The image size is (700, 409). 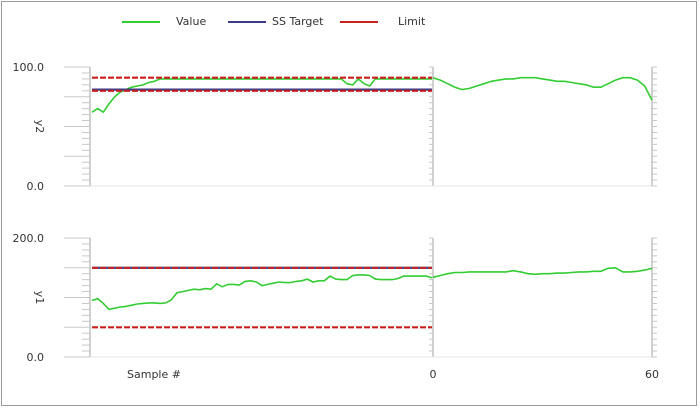 What do you see at coordinates (141, 22) in the screenshot?
I see `legend-swatch-value` at bounding box center [141, 22].